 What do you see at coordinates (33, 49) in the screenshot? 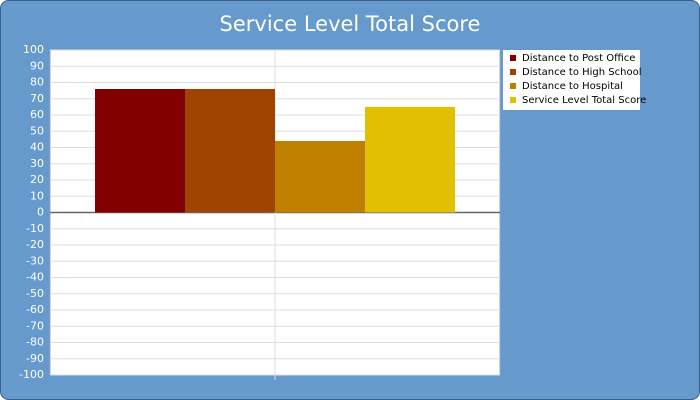
I see `y-tick-label: 100` at bounding box center [33, 49].